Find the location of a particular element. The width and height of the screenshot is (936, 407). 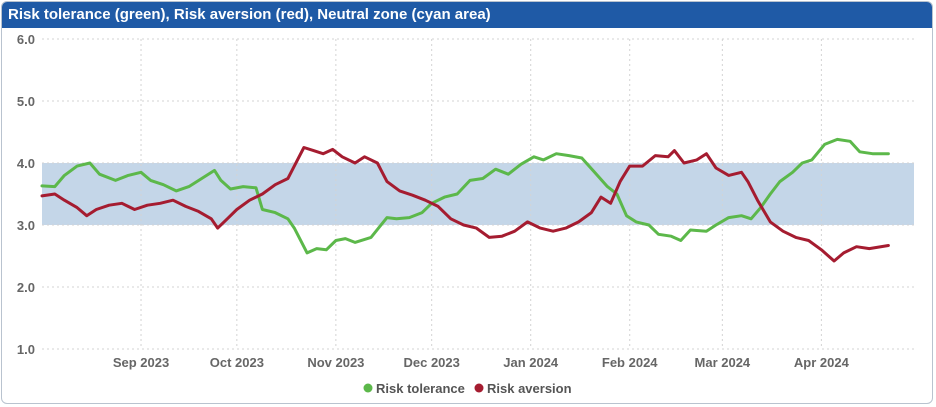

x-tick-label: Sep 2023 is located at coordinates (141, 362).